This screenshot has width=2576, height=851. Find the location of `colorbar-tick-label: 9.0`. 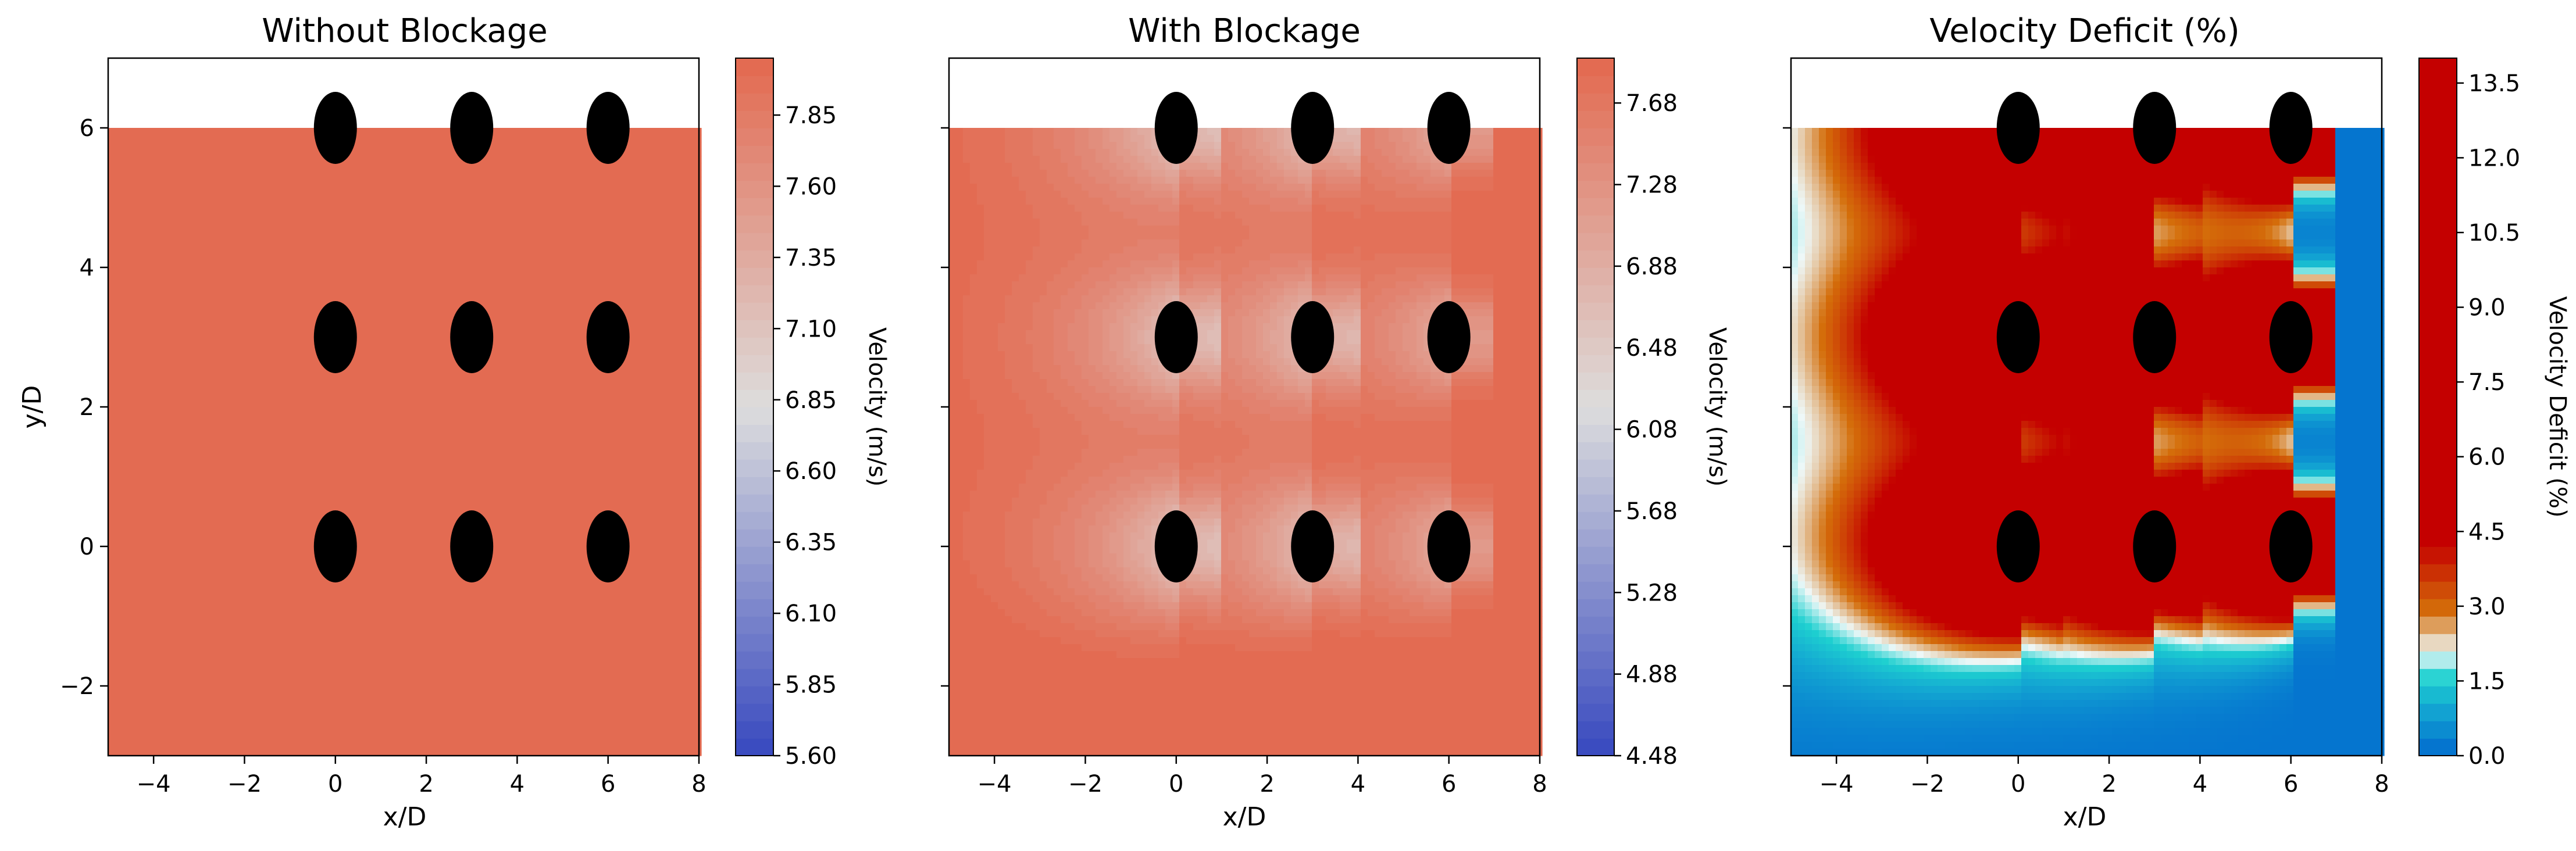

colorbar-tick-label: 9.0 is located at coordinates (2487, 308).